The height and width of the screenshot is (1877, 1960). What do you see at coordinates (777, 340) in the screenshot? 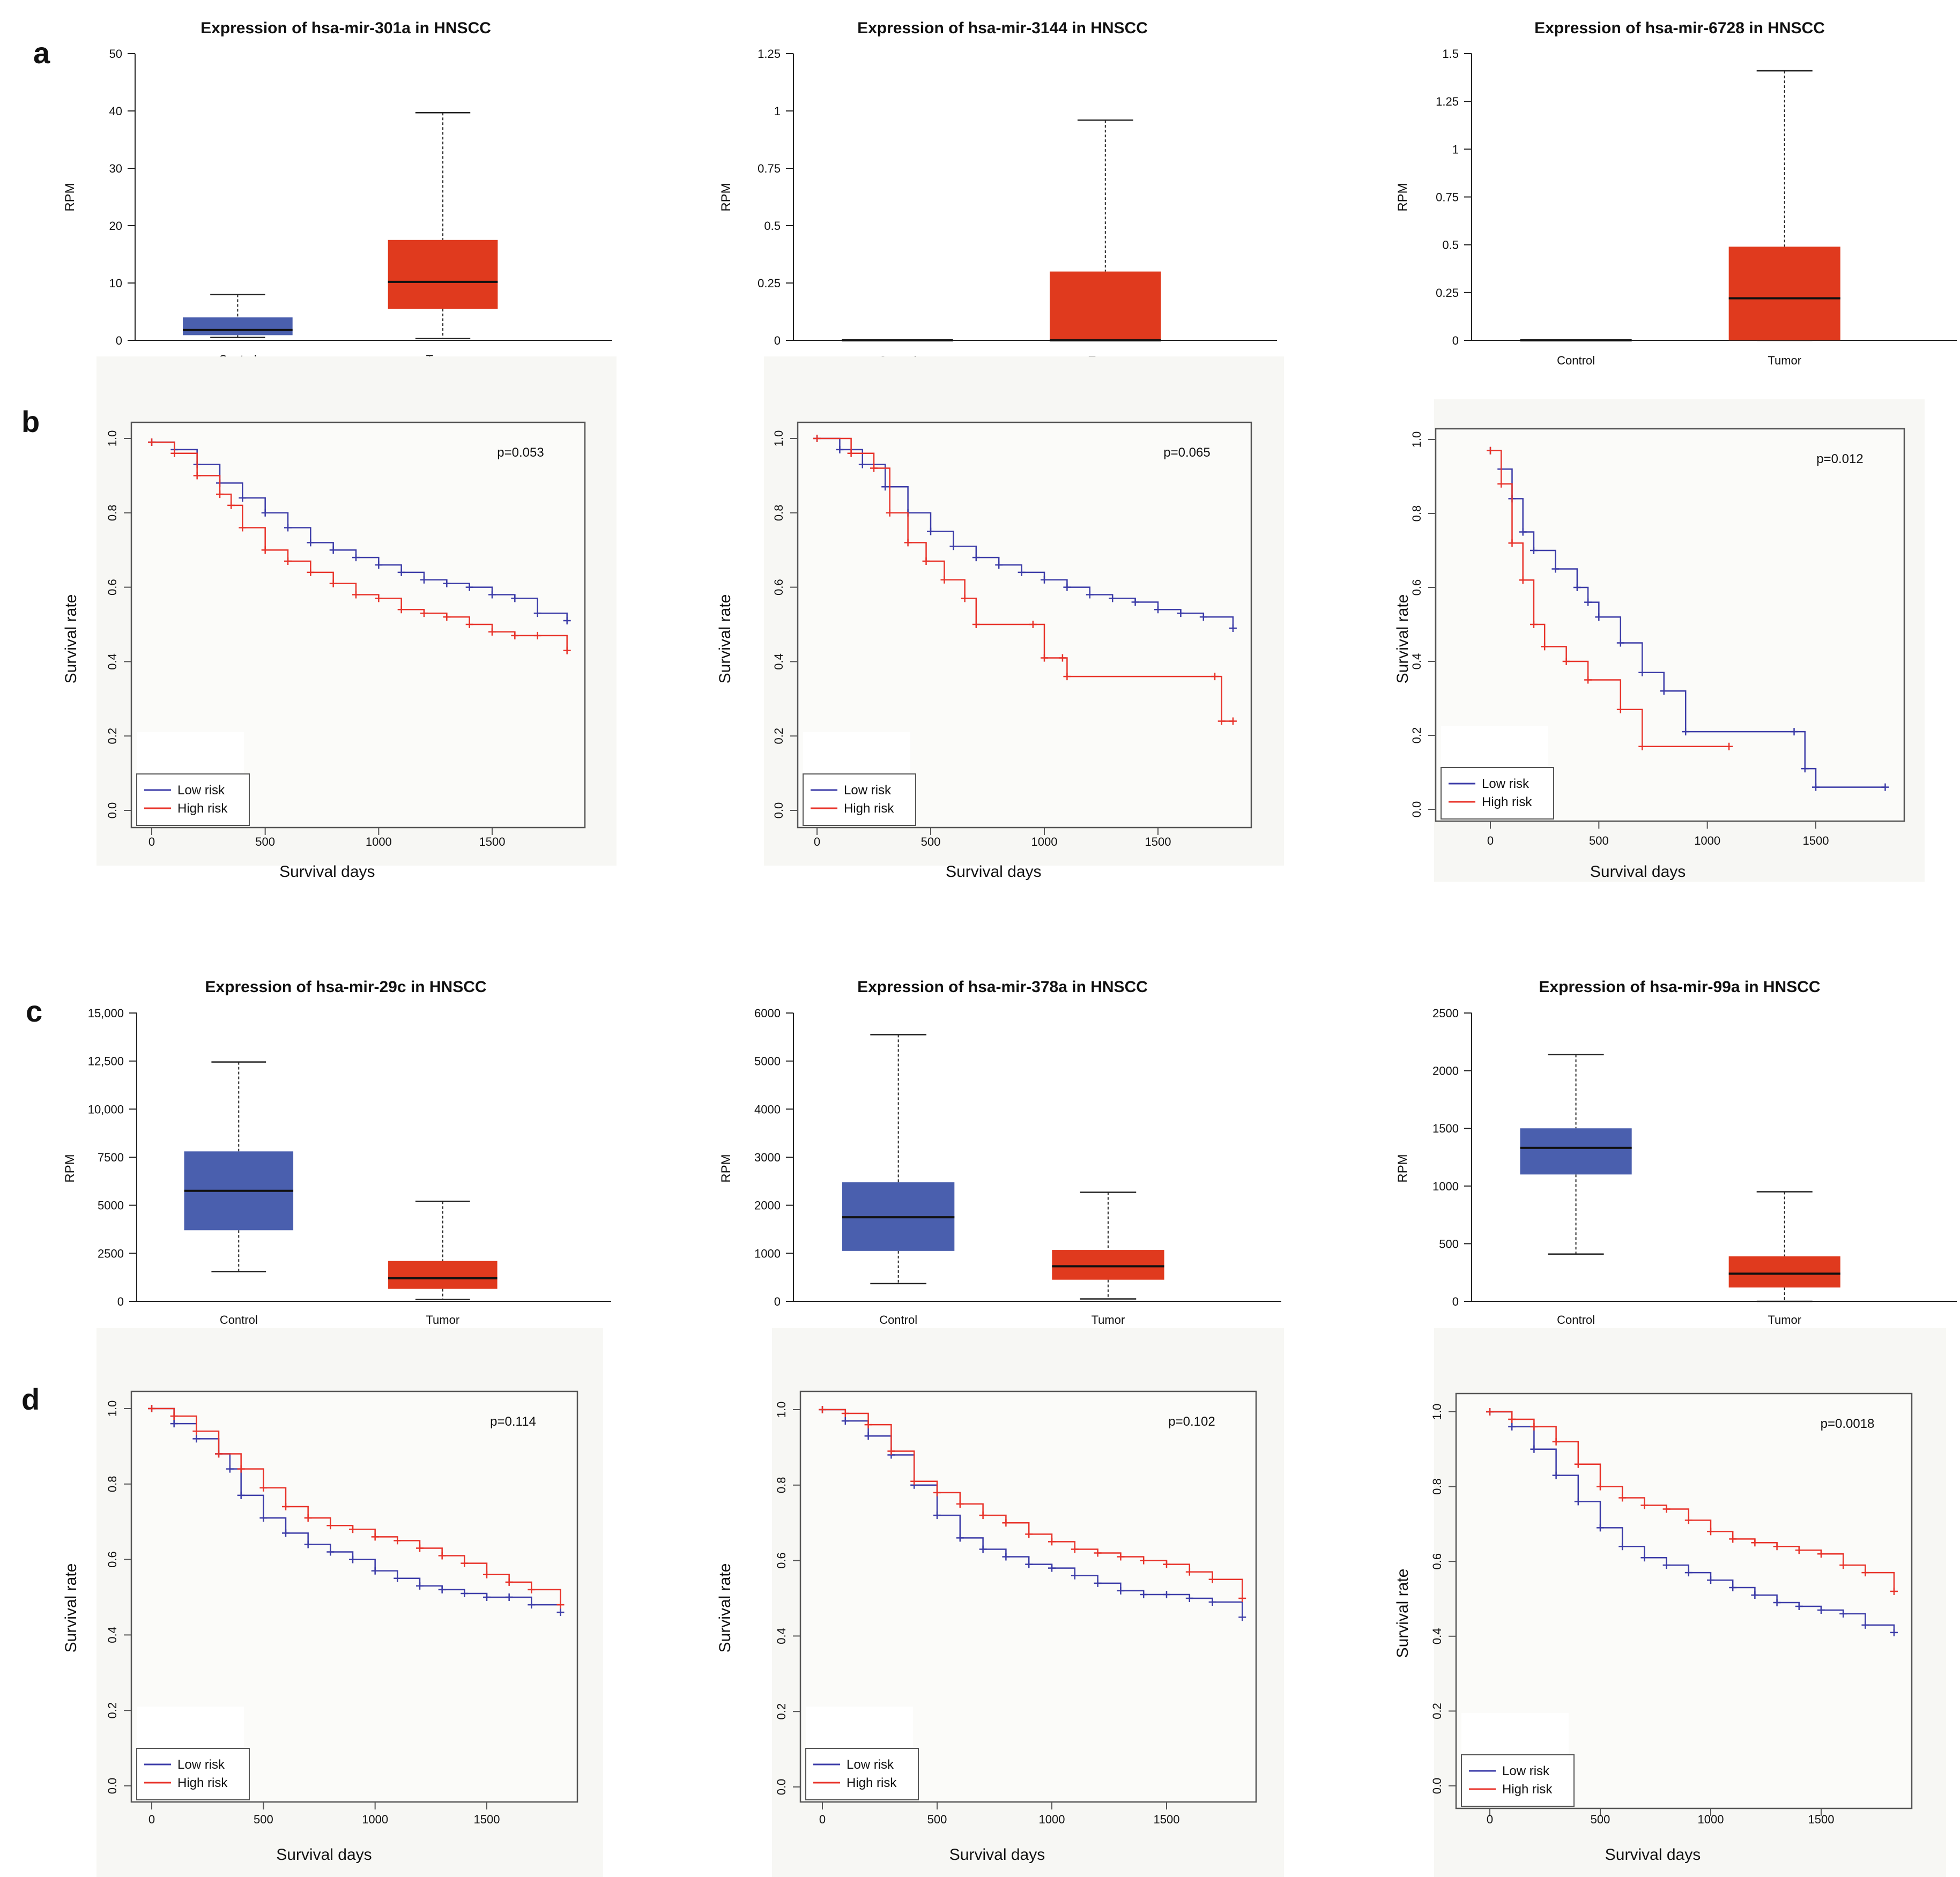
I see `y-tick-label: 0` at bounding box center [777, 340].